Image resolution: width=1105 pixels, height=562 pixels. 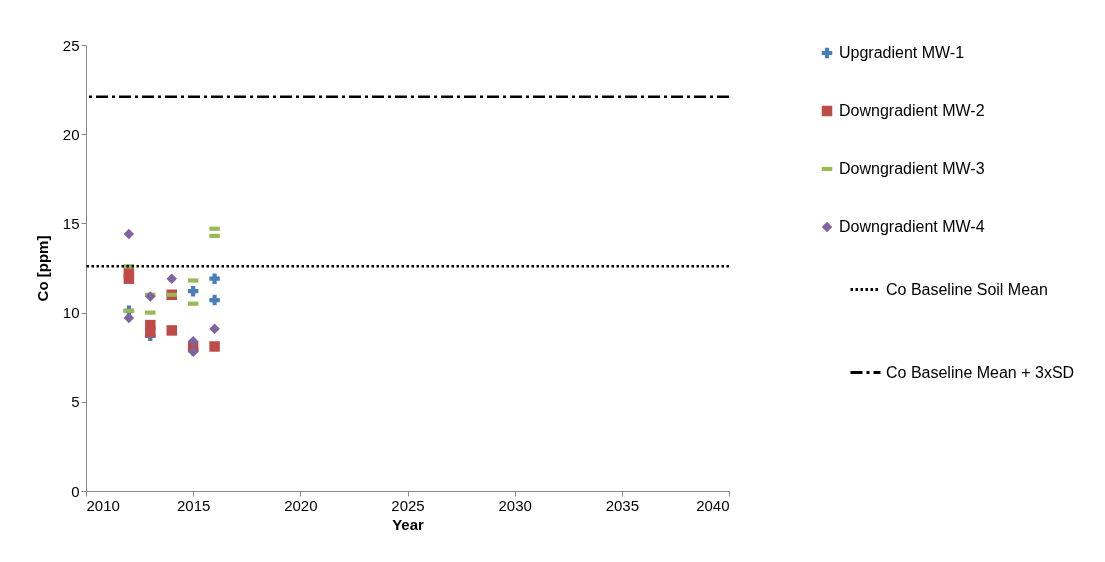 I want to click on x-tick-label: 2015, so click(x=193, y=505).